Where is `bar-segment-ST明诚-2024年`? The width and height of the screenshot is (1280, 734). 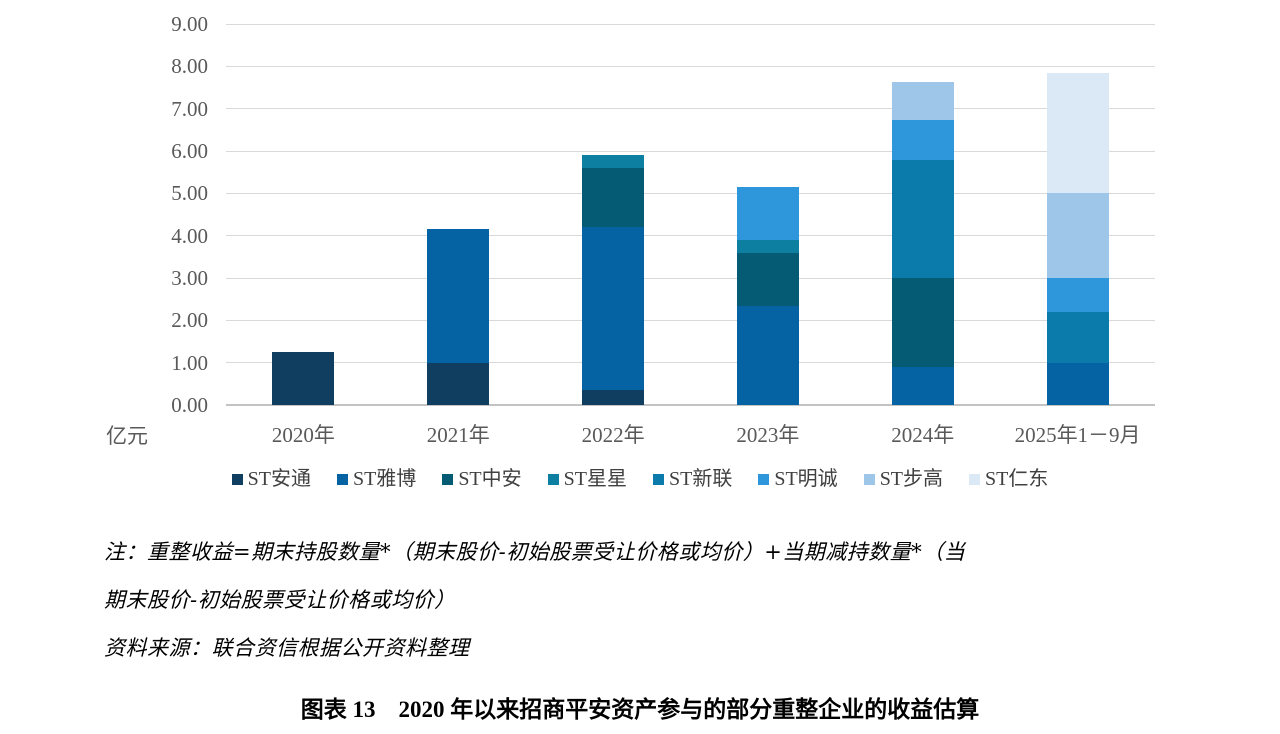
bar-segment-ST明诚-2024年 is located at coordinates (922, 140).